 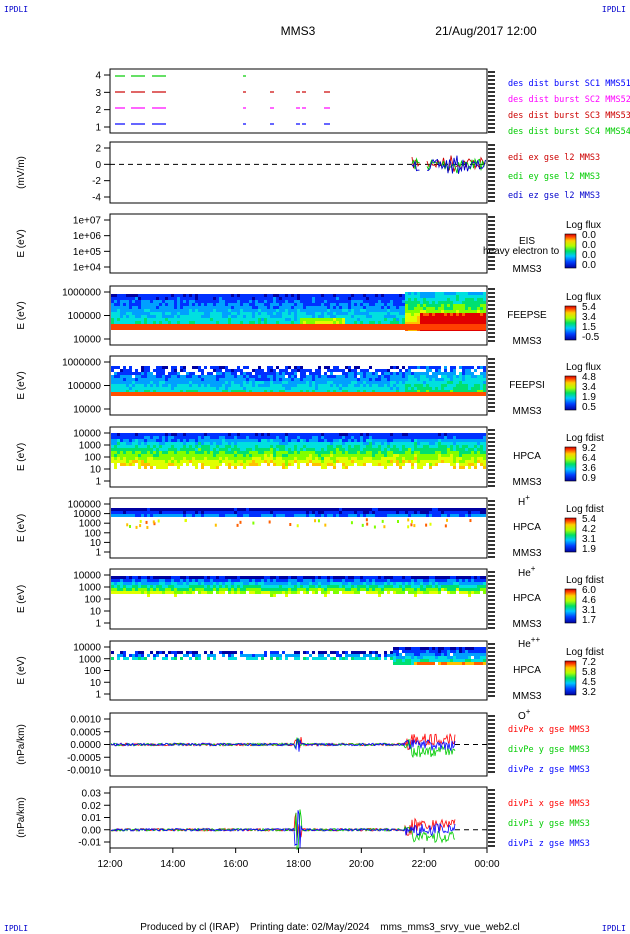 I want to click on feepsi-colorbar-tick: 0.5, so click(x=589, y=407).